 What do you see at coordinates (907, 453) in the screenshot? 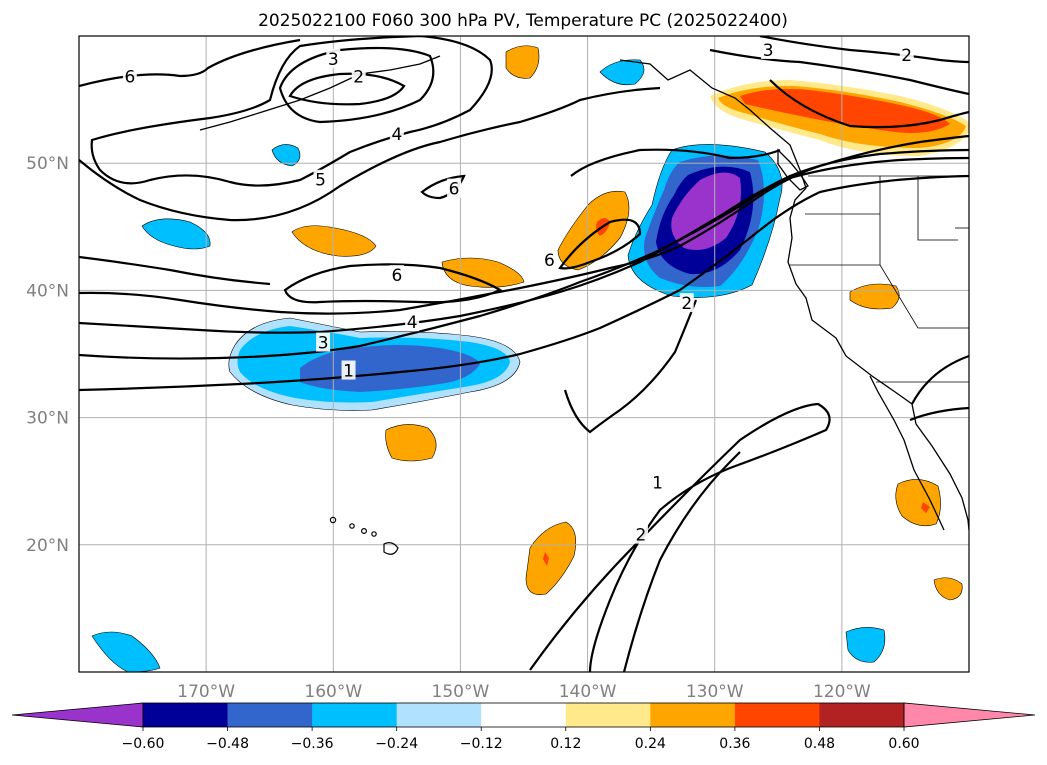
I see `coastline-baja` at bounding box center [907, 453].